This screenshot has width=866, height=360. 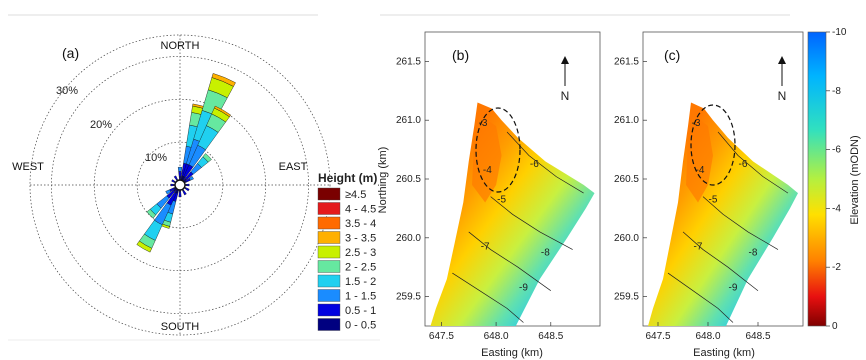 What do you see at coordinates (360, 239) in the screenshot?
I see `legend-label: 3 - 3.5` at bounding box center [360, 239].